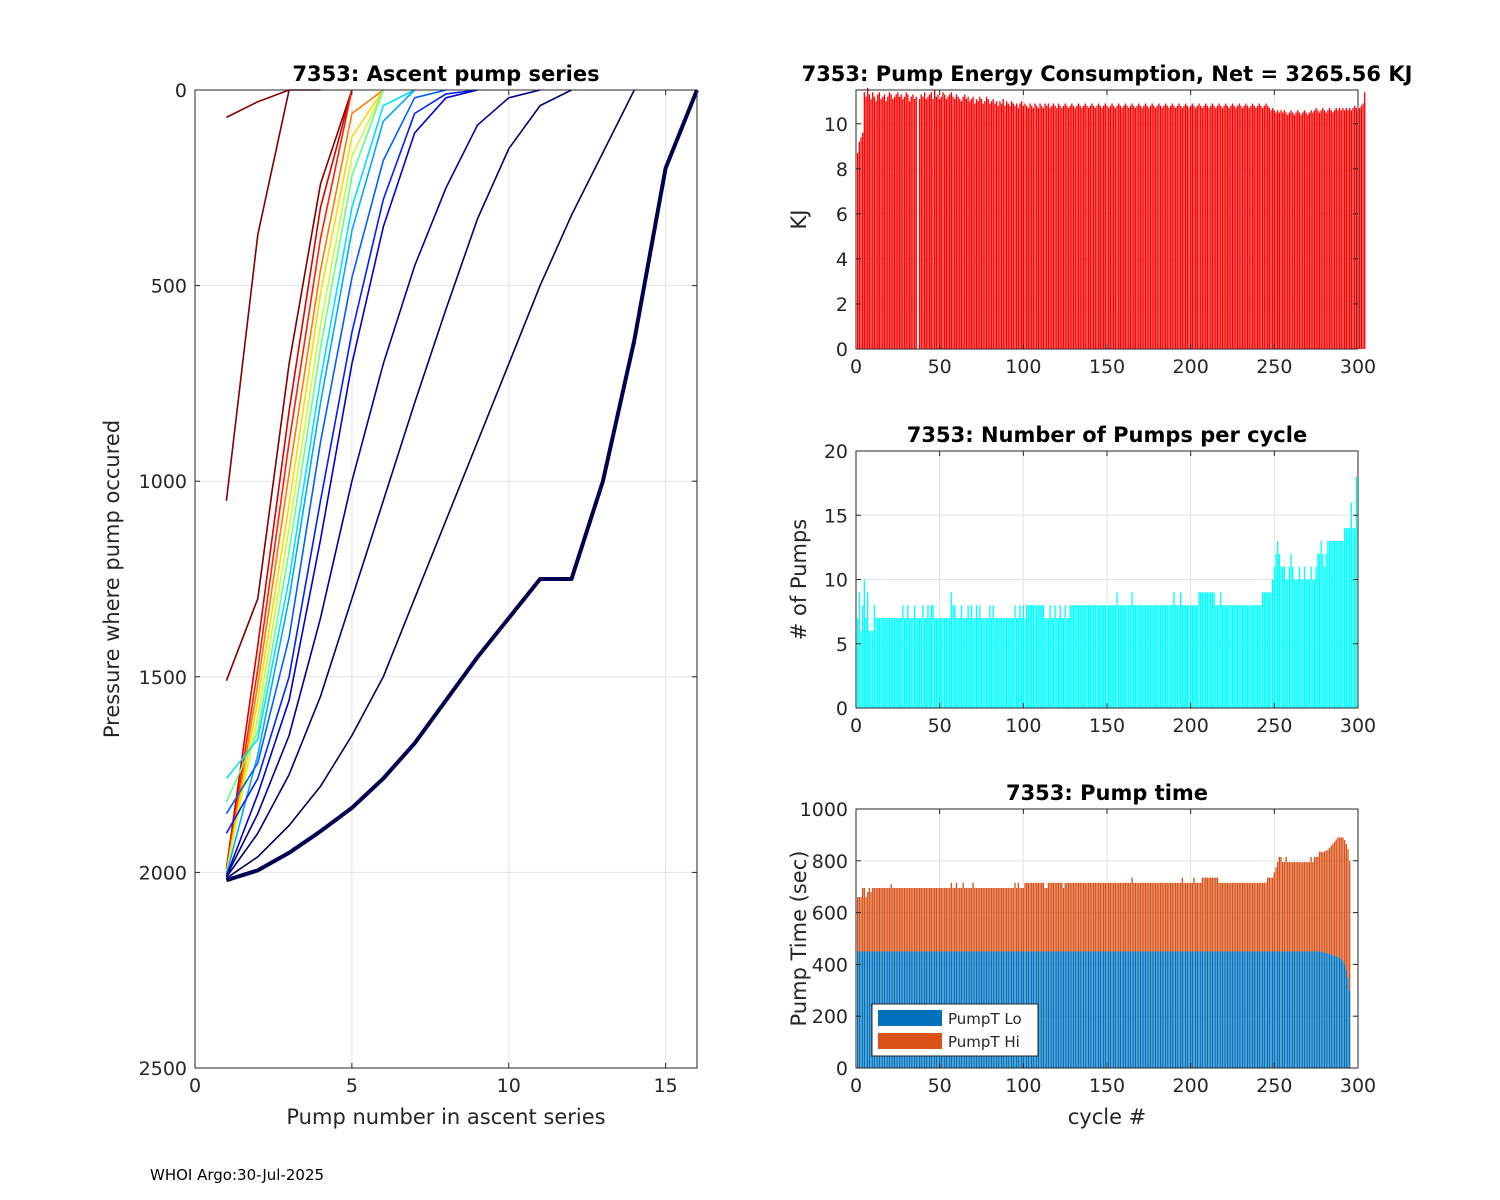  What do you see at coordinates (169, 287) in the screenshot?
I see `y-tick-label: 500` at bounding box center [169, 287].